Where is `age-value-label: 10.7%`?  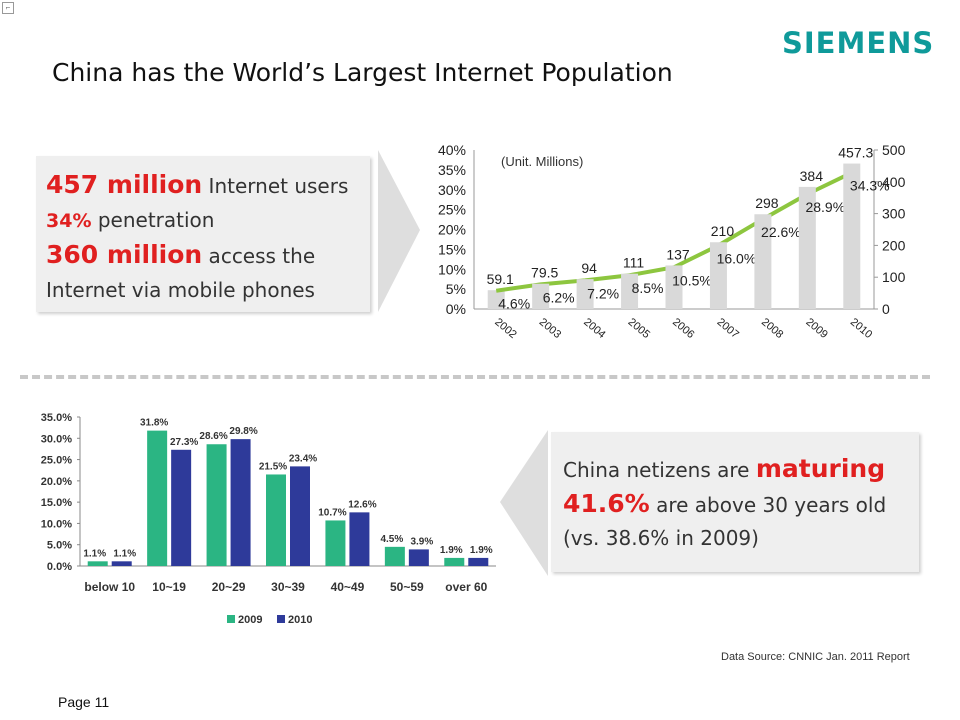
age-value-label: 10.7% is located at coordinates (332, 512).